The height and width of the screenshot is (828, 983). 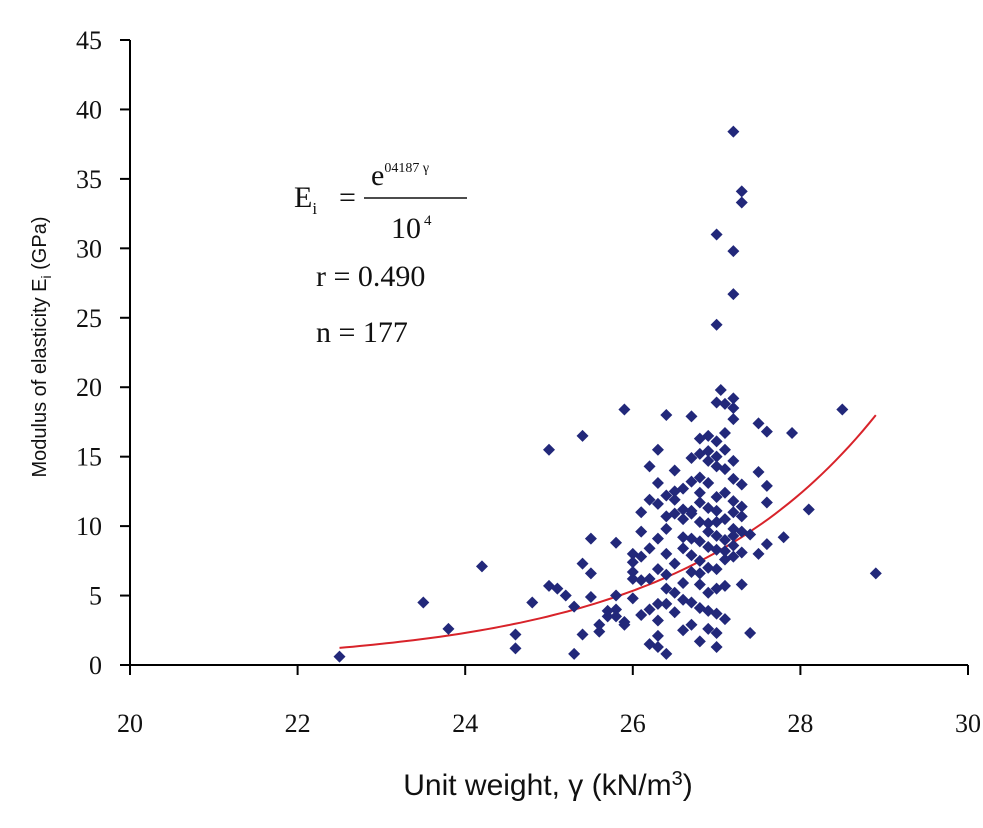 I want to click on x-tick-label: 28, so click(x=800, y=723).